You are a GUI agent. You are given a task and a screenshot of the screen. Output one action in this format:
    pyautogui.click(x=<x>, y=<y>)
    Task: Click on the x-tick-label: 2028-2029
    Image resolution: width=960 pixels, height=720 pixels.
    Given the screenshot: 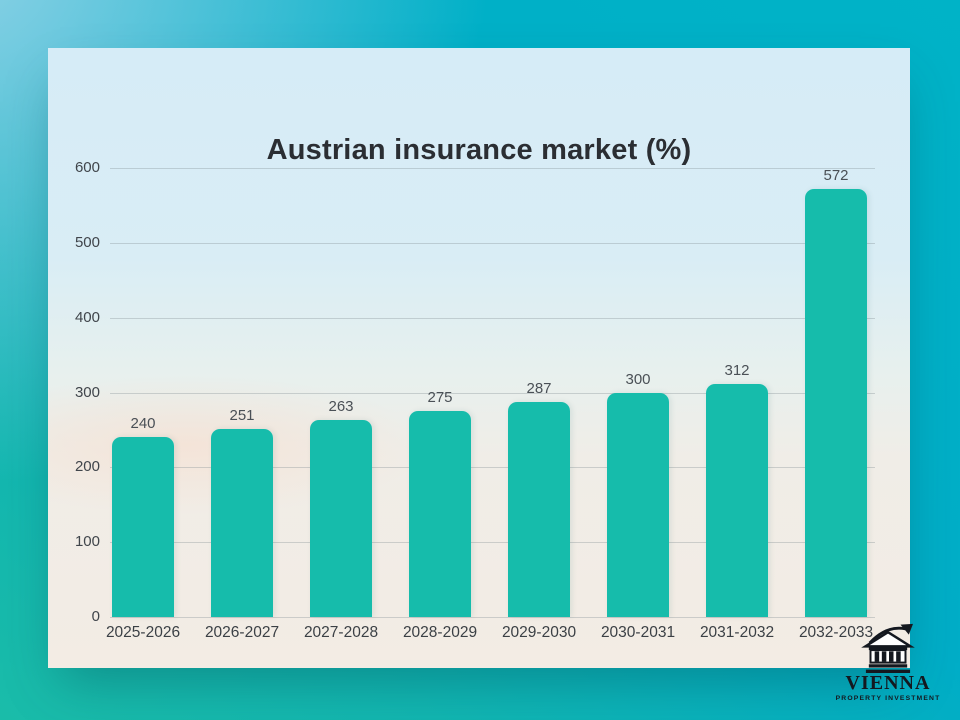 What is the action you would take?
    pyautogui.click(x=440, y=632)
    